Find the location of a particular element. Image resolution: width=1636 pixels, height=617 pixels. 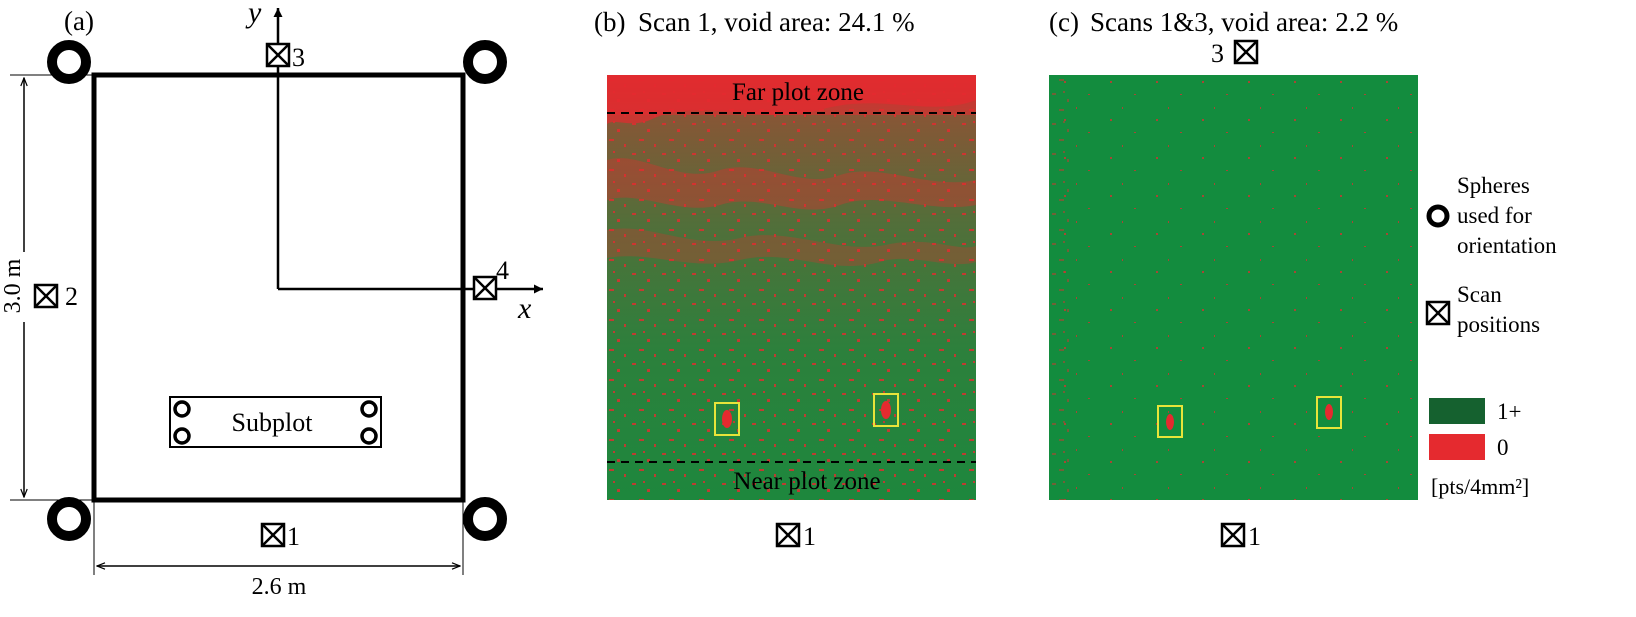

legend-swatch-green is located at coordinates (1457, 411).